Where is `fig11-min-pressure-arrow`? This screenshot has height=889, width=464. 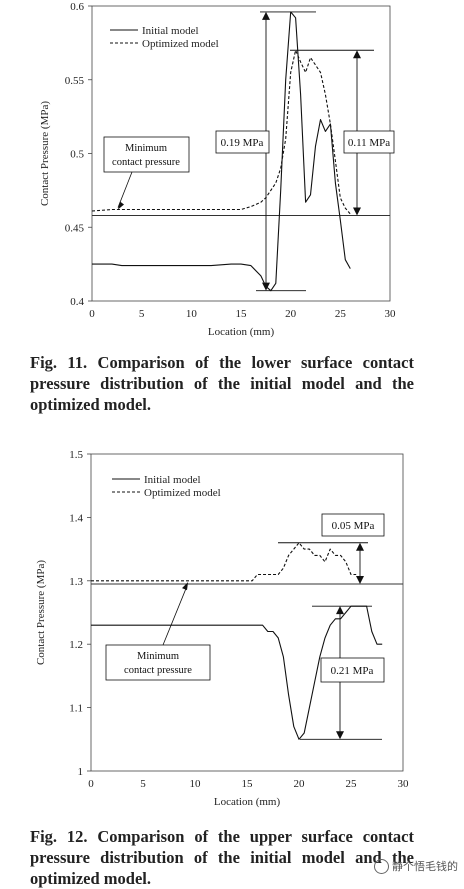 fig11-min-pressure-arrow is located at coordinates (121, 205).